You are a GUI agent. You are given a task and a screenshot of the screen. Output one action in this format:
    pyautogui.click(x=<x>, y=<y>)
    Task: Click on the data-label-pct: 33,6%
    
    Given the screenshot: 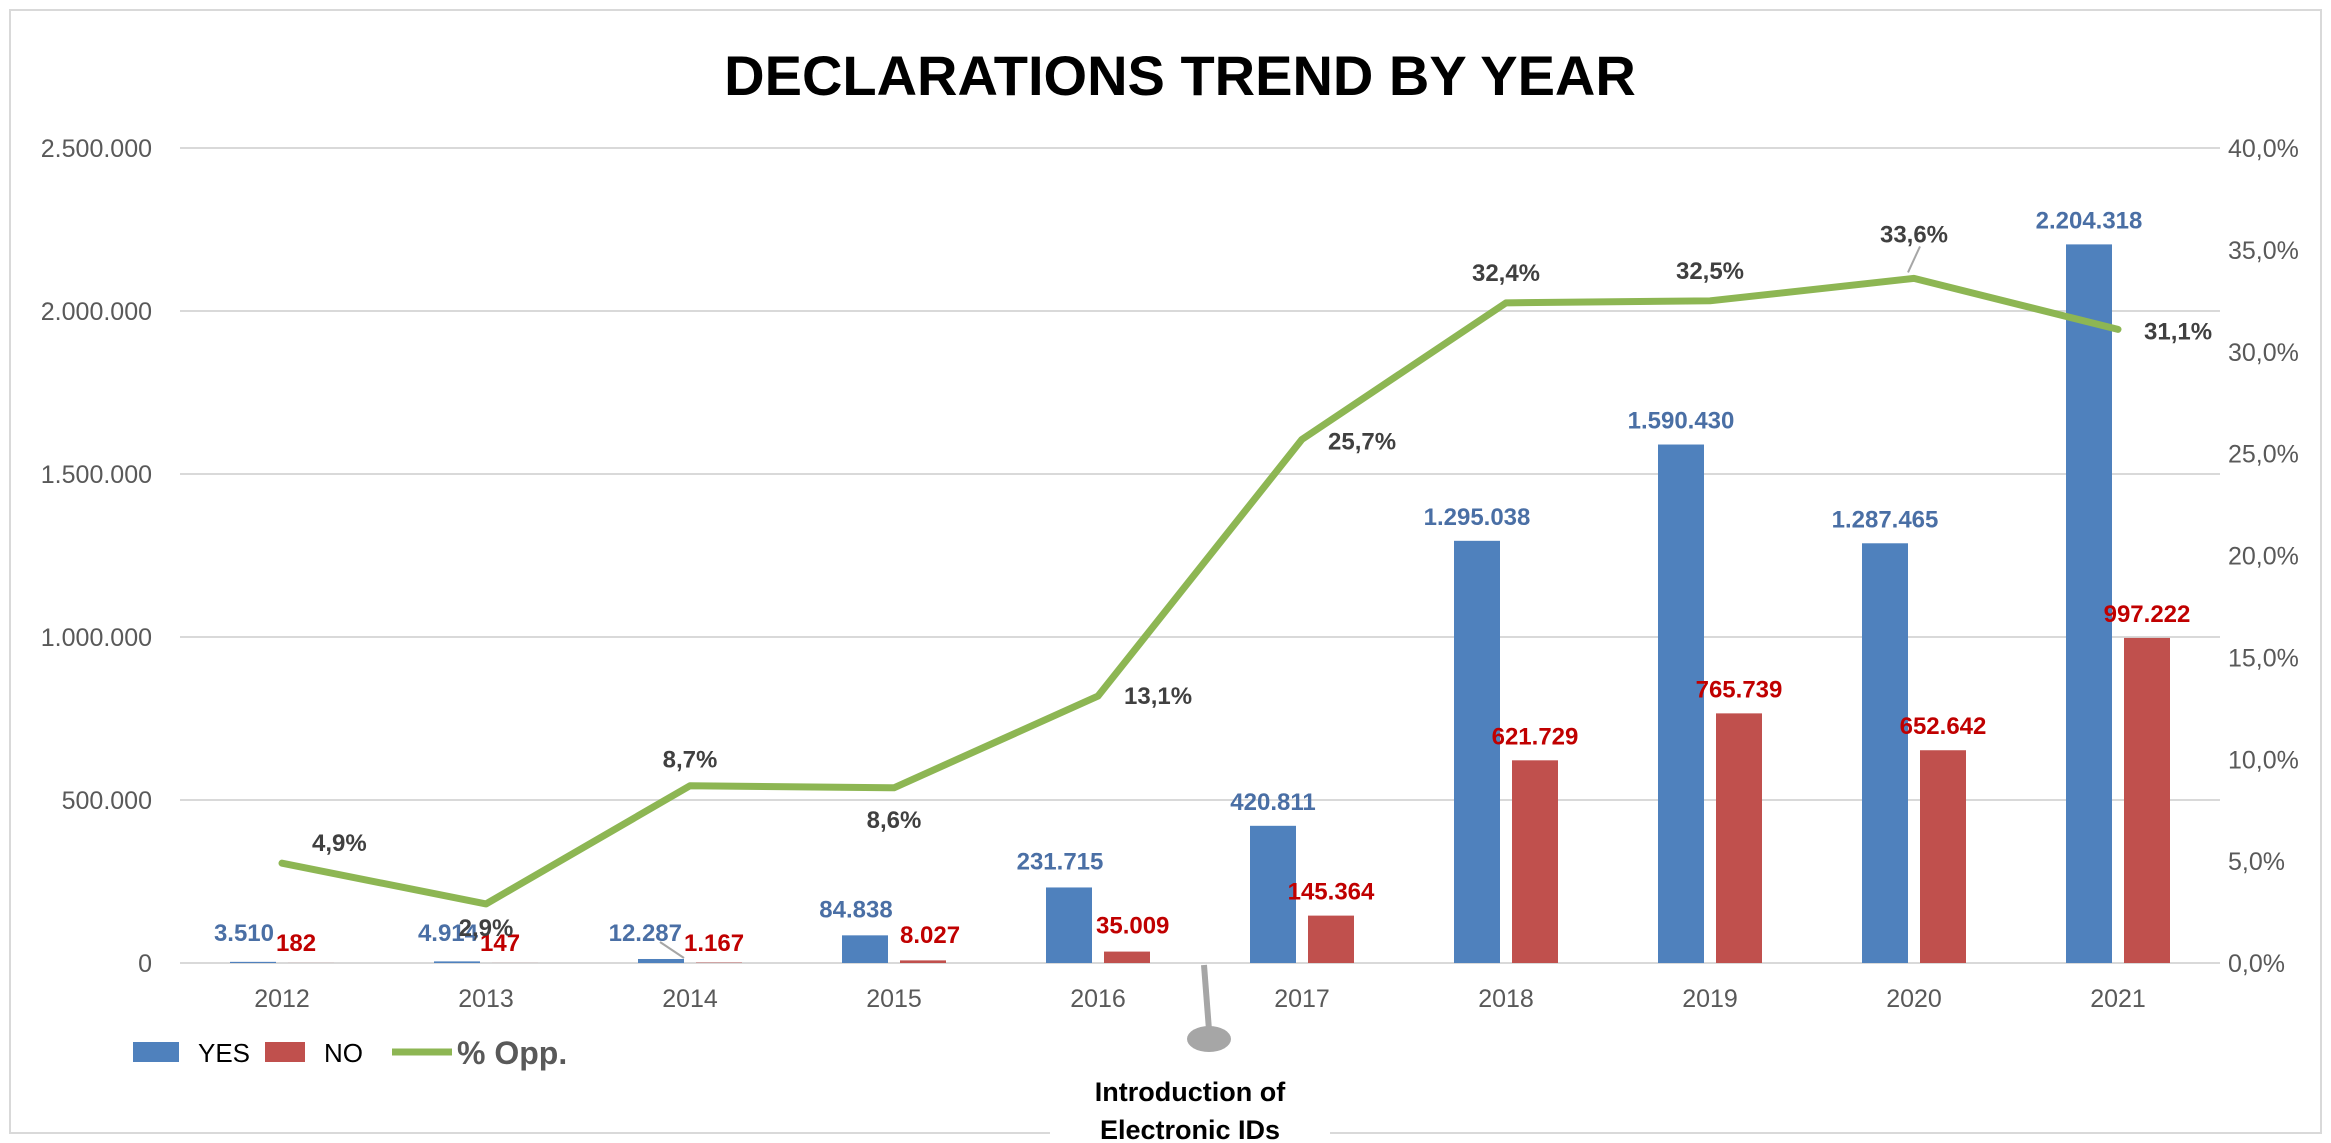 What is the action you would take?
    pyautogui.click(x=1914, y=234)
    